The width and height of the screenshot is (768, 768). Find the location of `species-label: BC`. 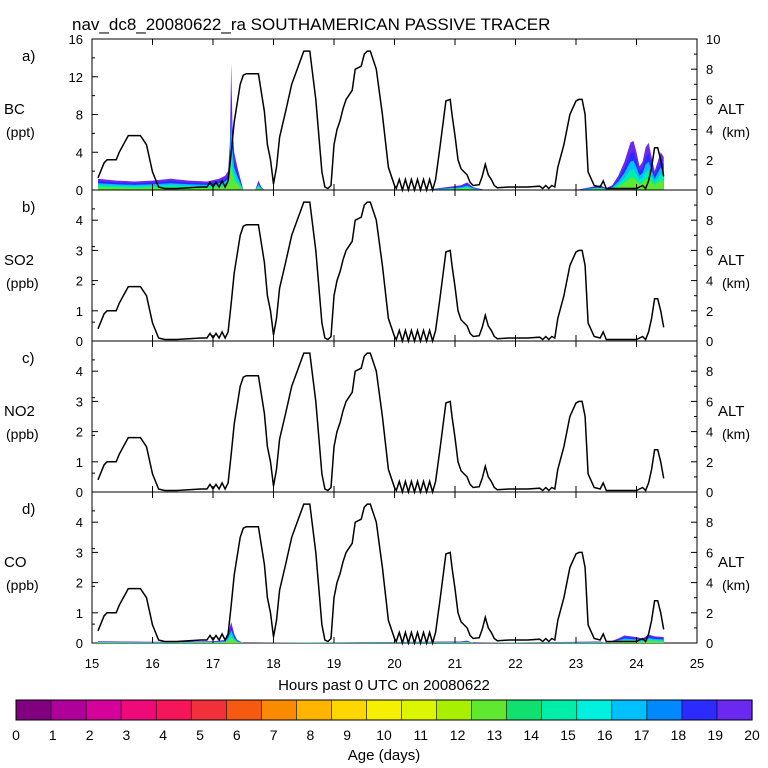

species-label: BC is located at coordinates (14, 109).